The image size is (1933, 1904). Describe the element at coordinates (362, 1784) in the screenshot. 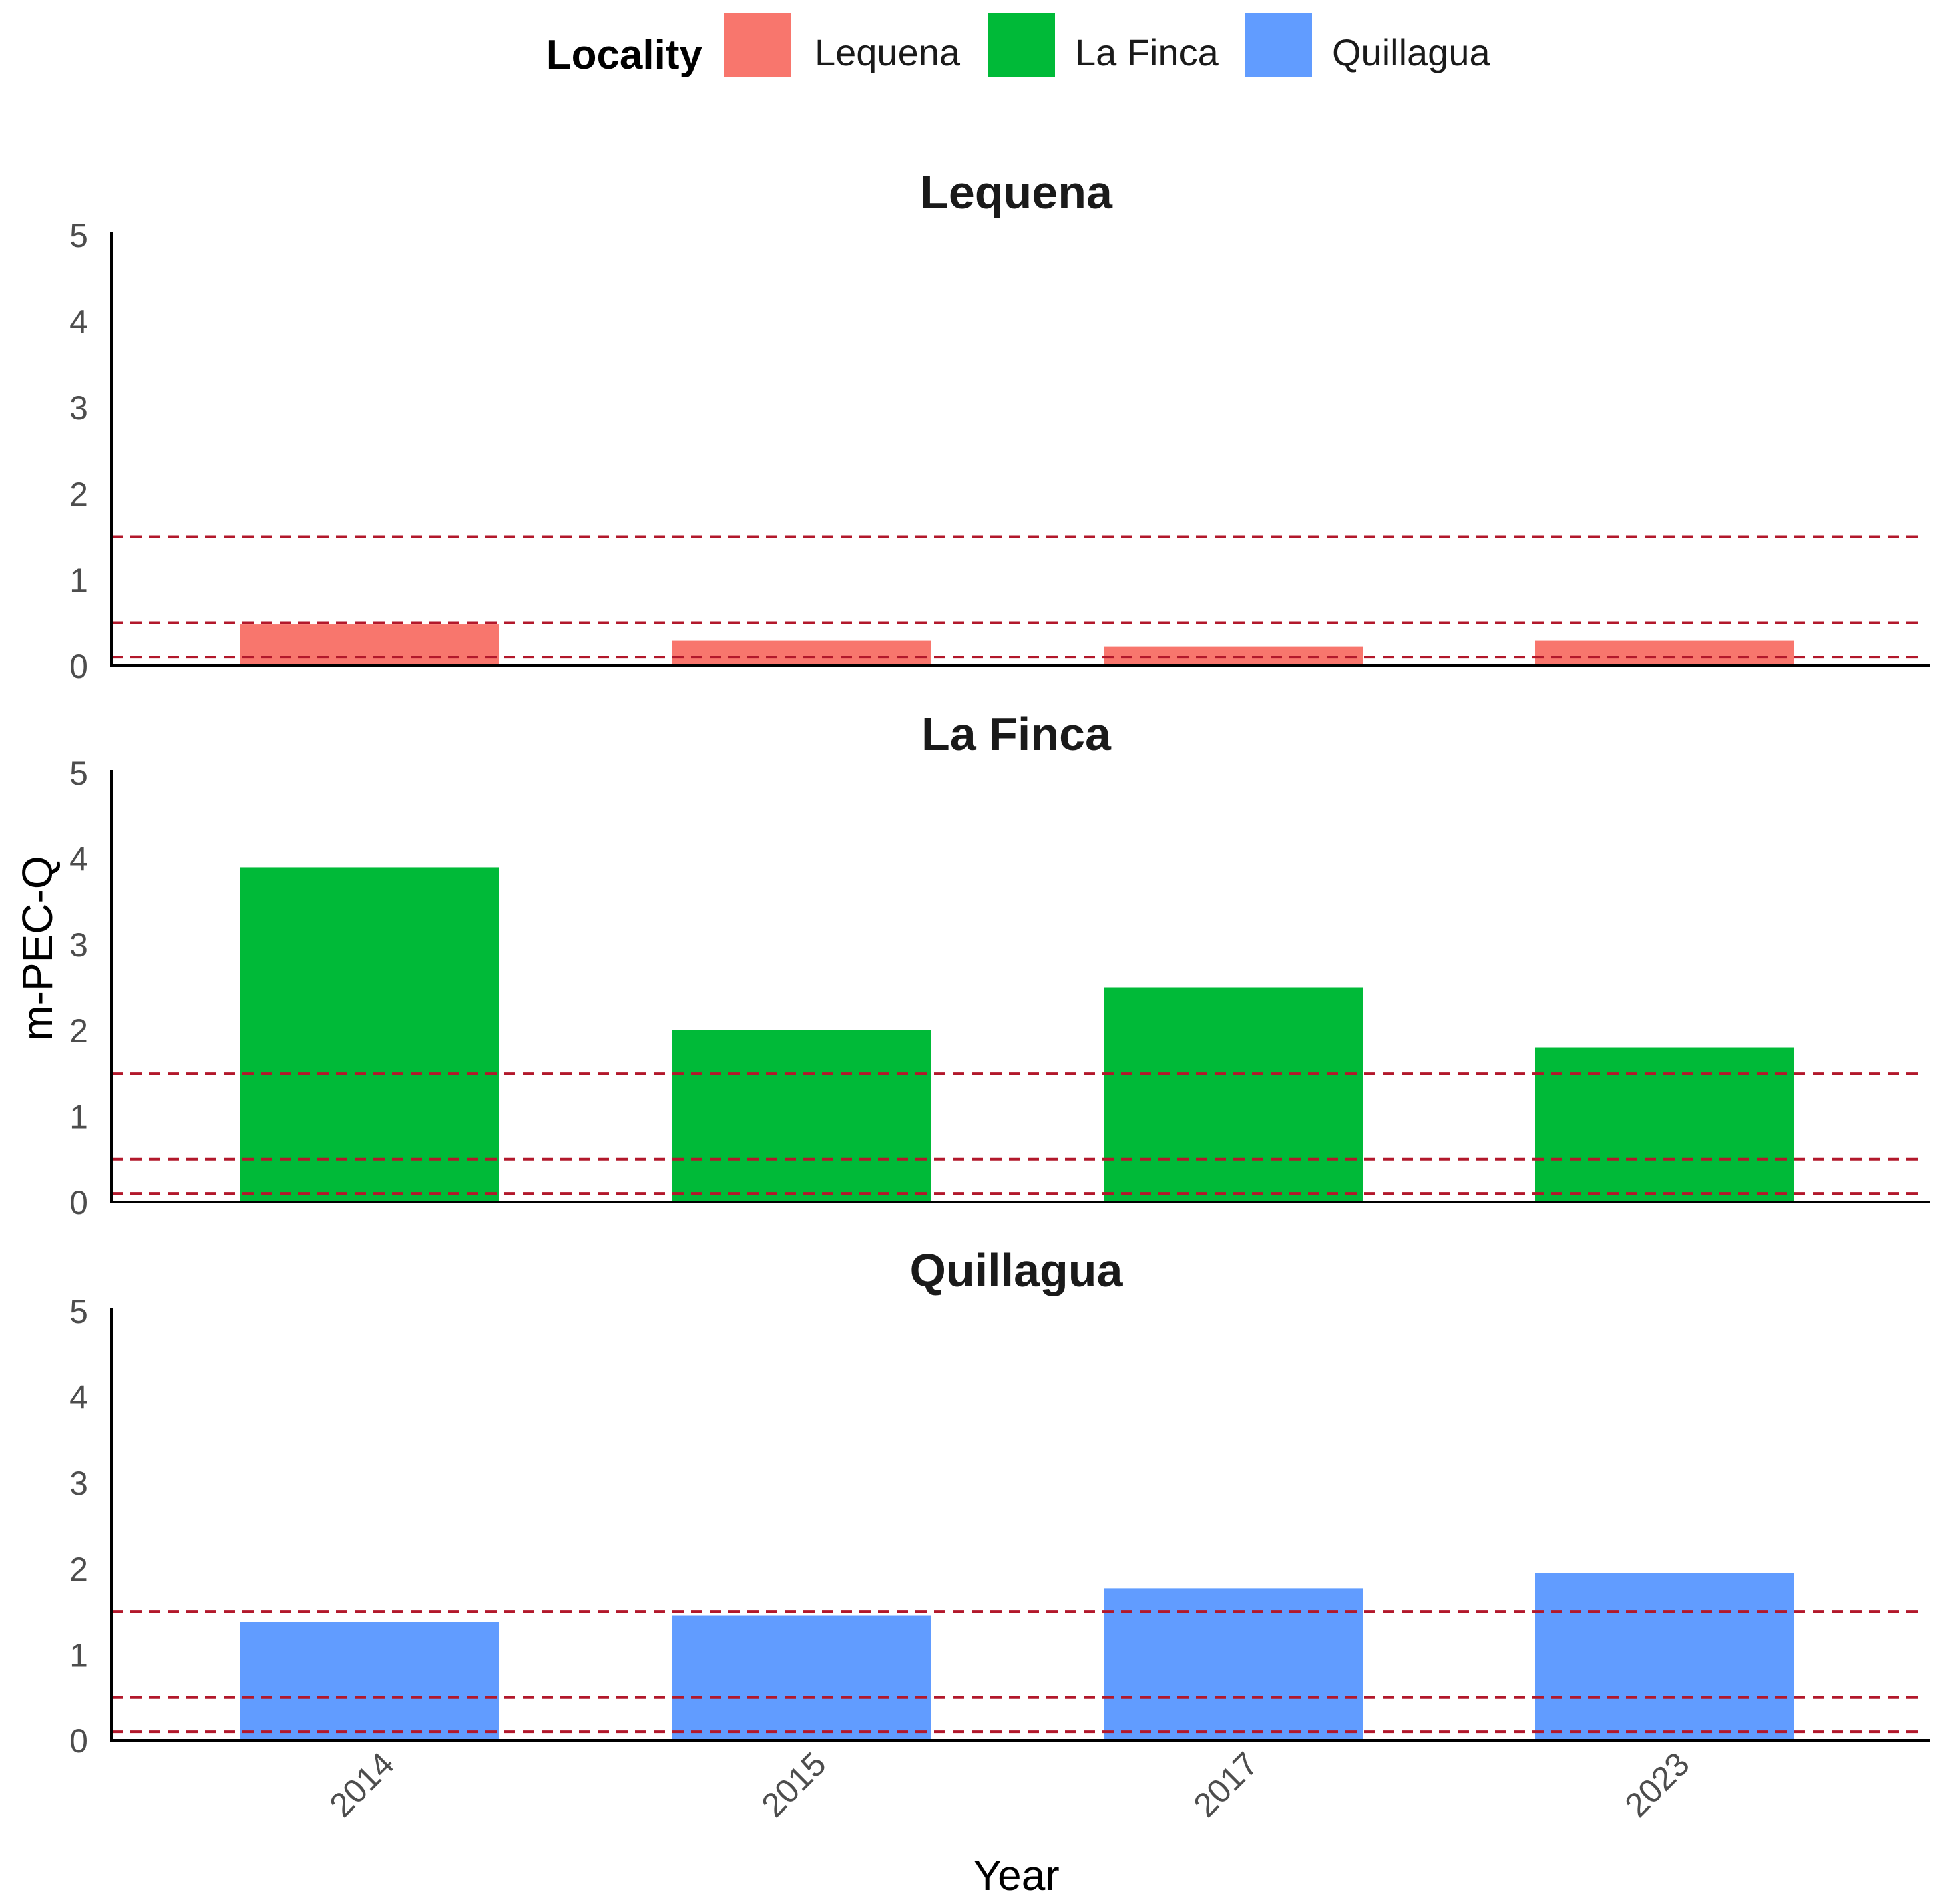

I see `x-tick-label: 2014` at that location.